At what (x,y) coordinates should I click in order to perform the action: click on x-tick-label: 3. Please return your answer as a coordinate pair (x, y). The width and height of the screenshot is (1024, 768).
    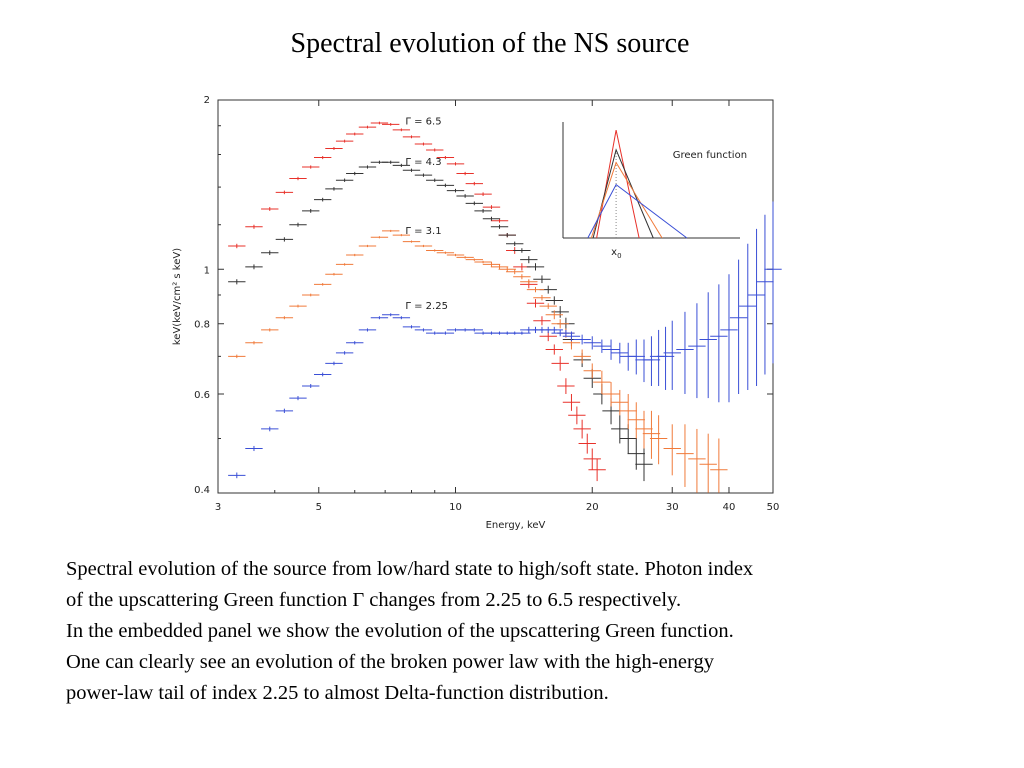
    Looking at the image, I should click on (218, 507).